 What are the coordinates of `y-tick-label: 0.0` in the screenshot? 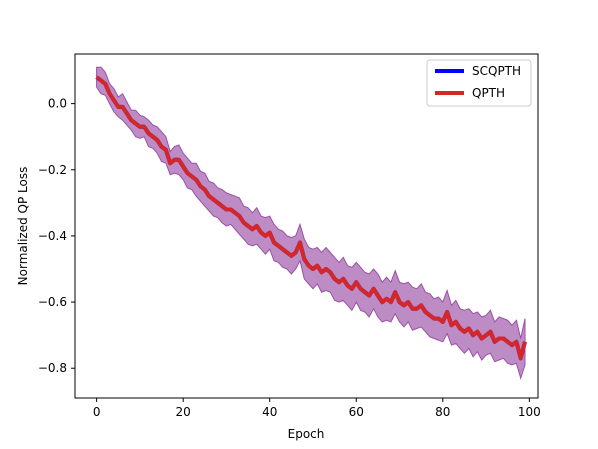 It's located at (57, 104).